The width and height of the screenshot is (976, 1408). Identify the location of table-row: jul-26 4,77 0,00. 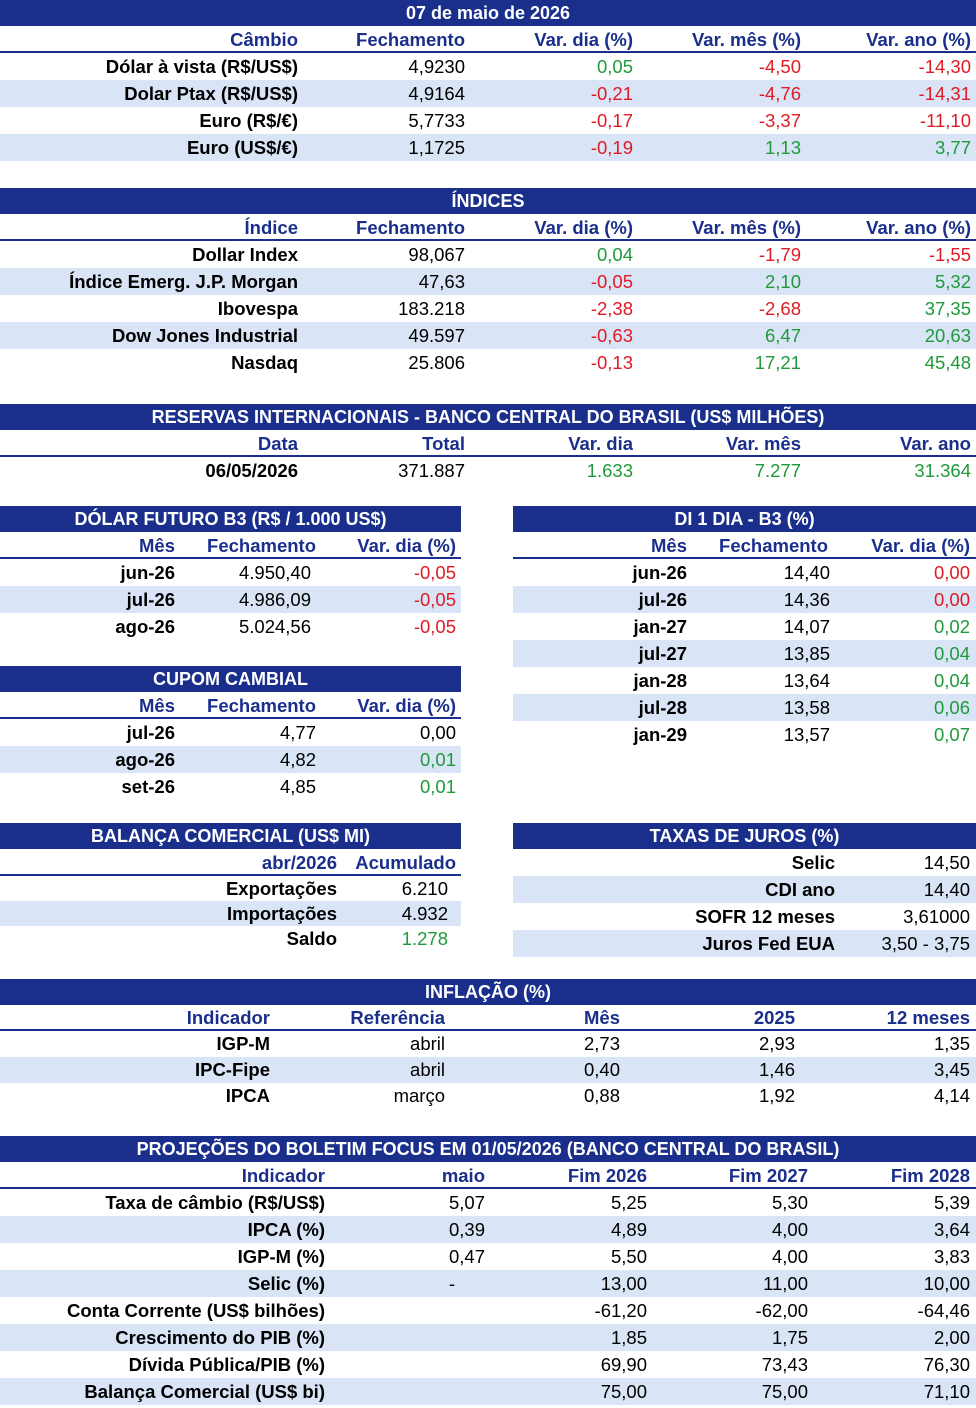
(230, 732).